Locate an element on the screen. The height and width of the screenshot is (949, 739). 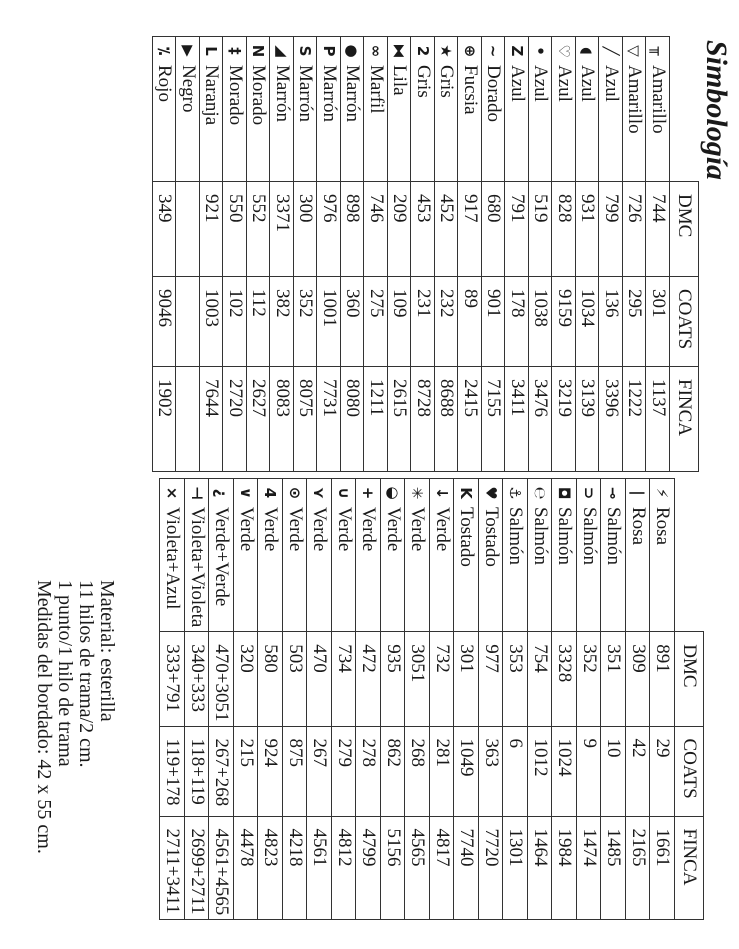
coats-code: 352 is located at coordinates (305, 321).